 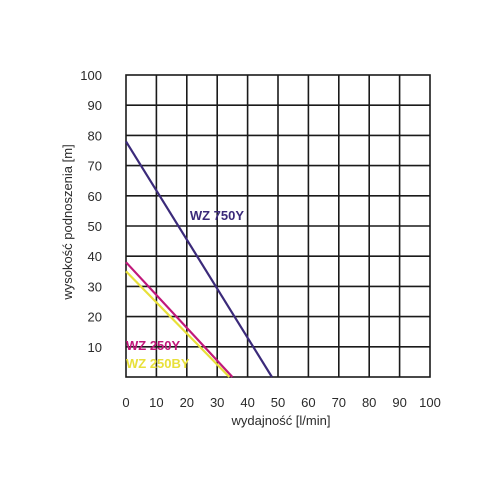 I want to click on x-tick-label: 90, so click(x=399, y=402).